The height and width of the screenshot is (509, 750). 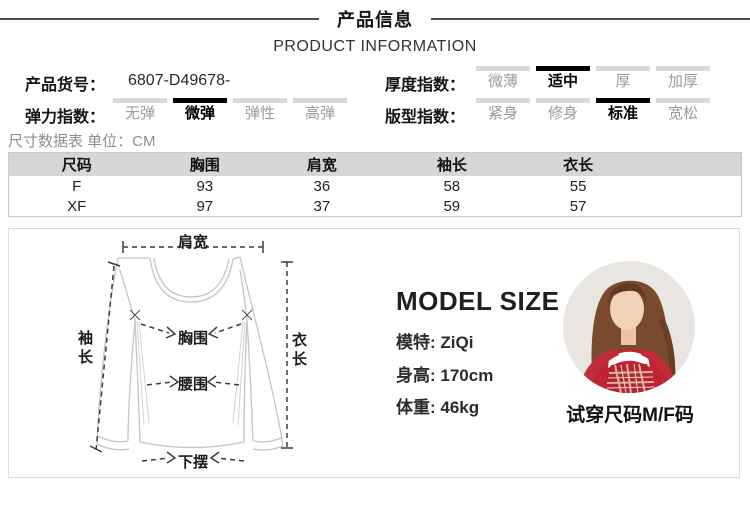 What do you see at coordinates (593, 110) in the screenshot?
I see `fit-options: 紧身 修身 标准 宽松` at bounding box center [593, 110].